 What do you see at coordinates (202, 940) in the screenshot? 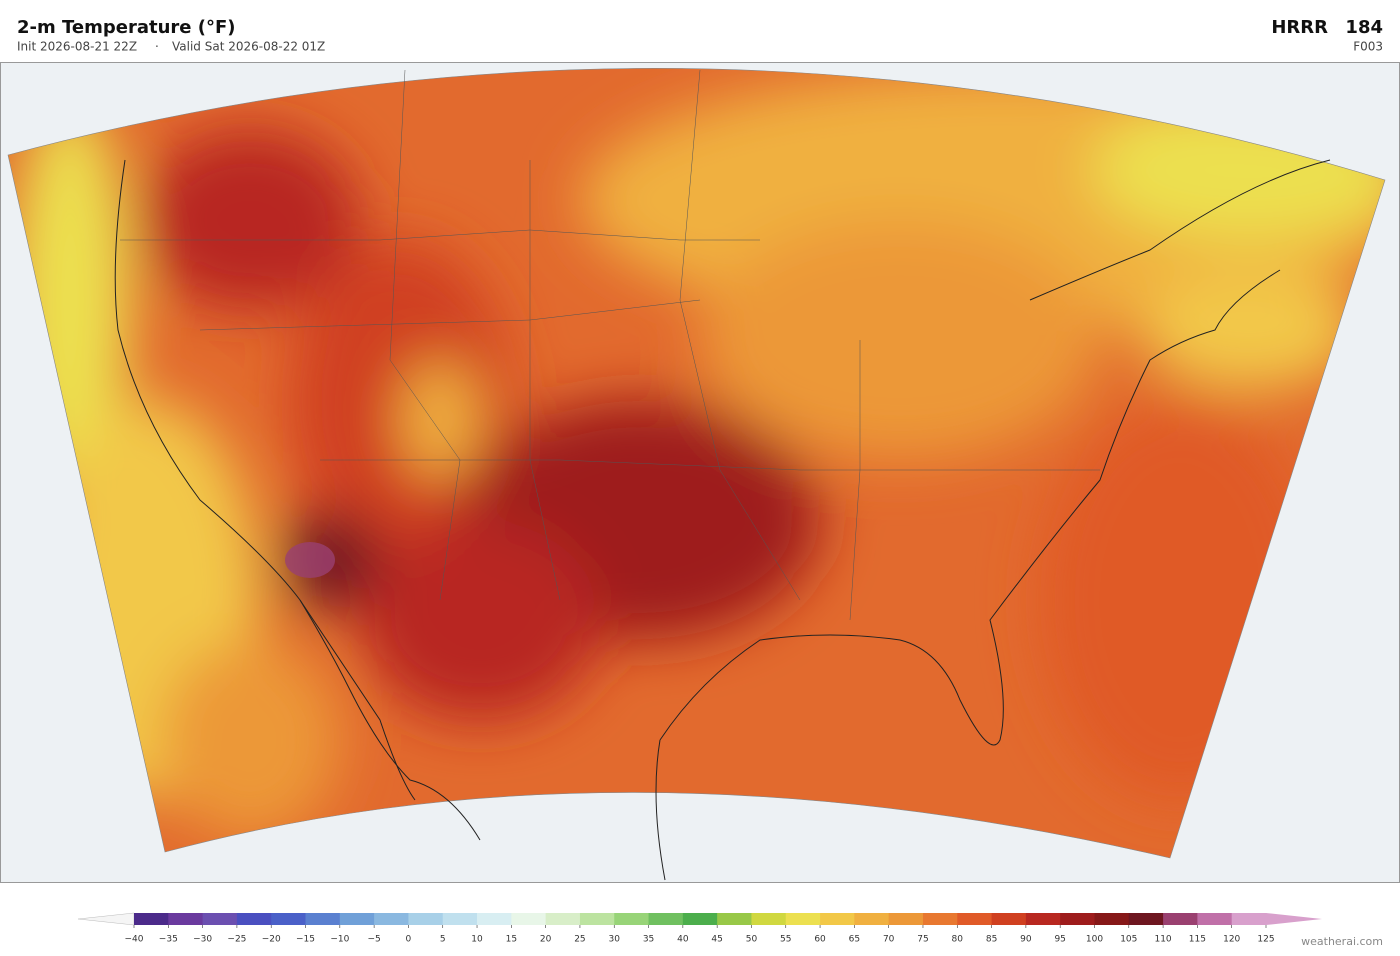
I see `colorbar-tick-label: −30` at bounding box center [202, 940].